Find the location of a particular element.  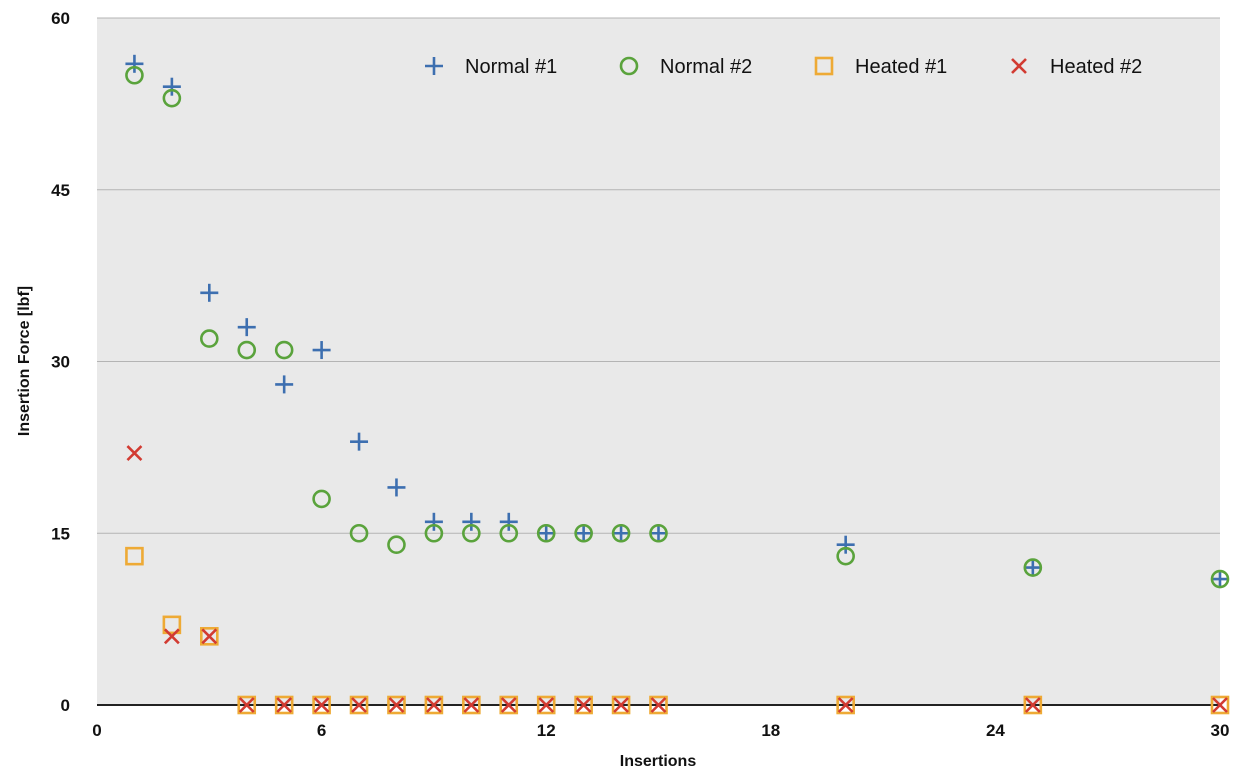

legend-marker-plus is located at coordinates (434, 66).